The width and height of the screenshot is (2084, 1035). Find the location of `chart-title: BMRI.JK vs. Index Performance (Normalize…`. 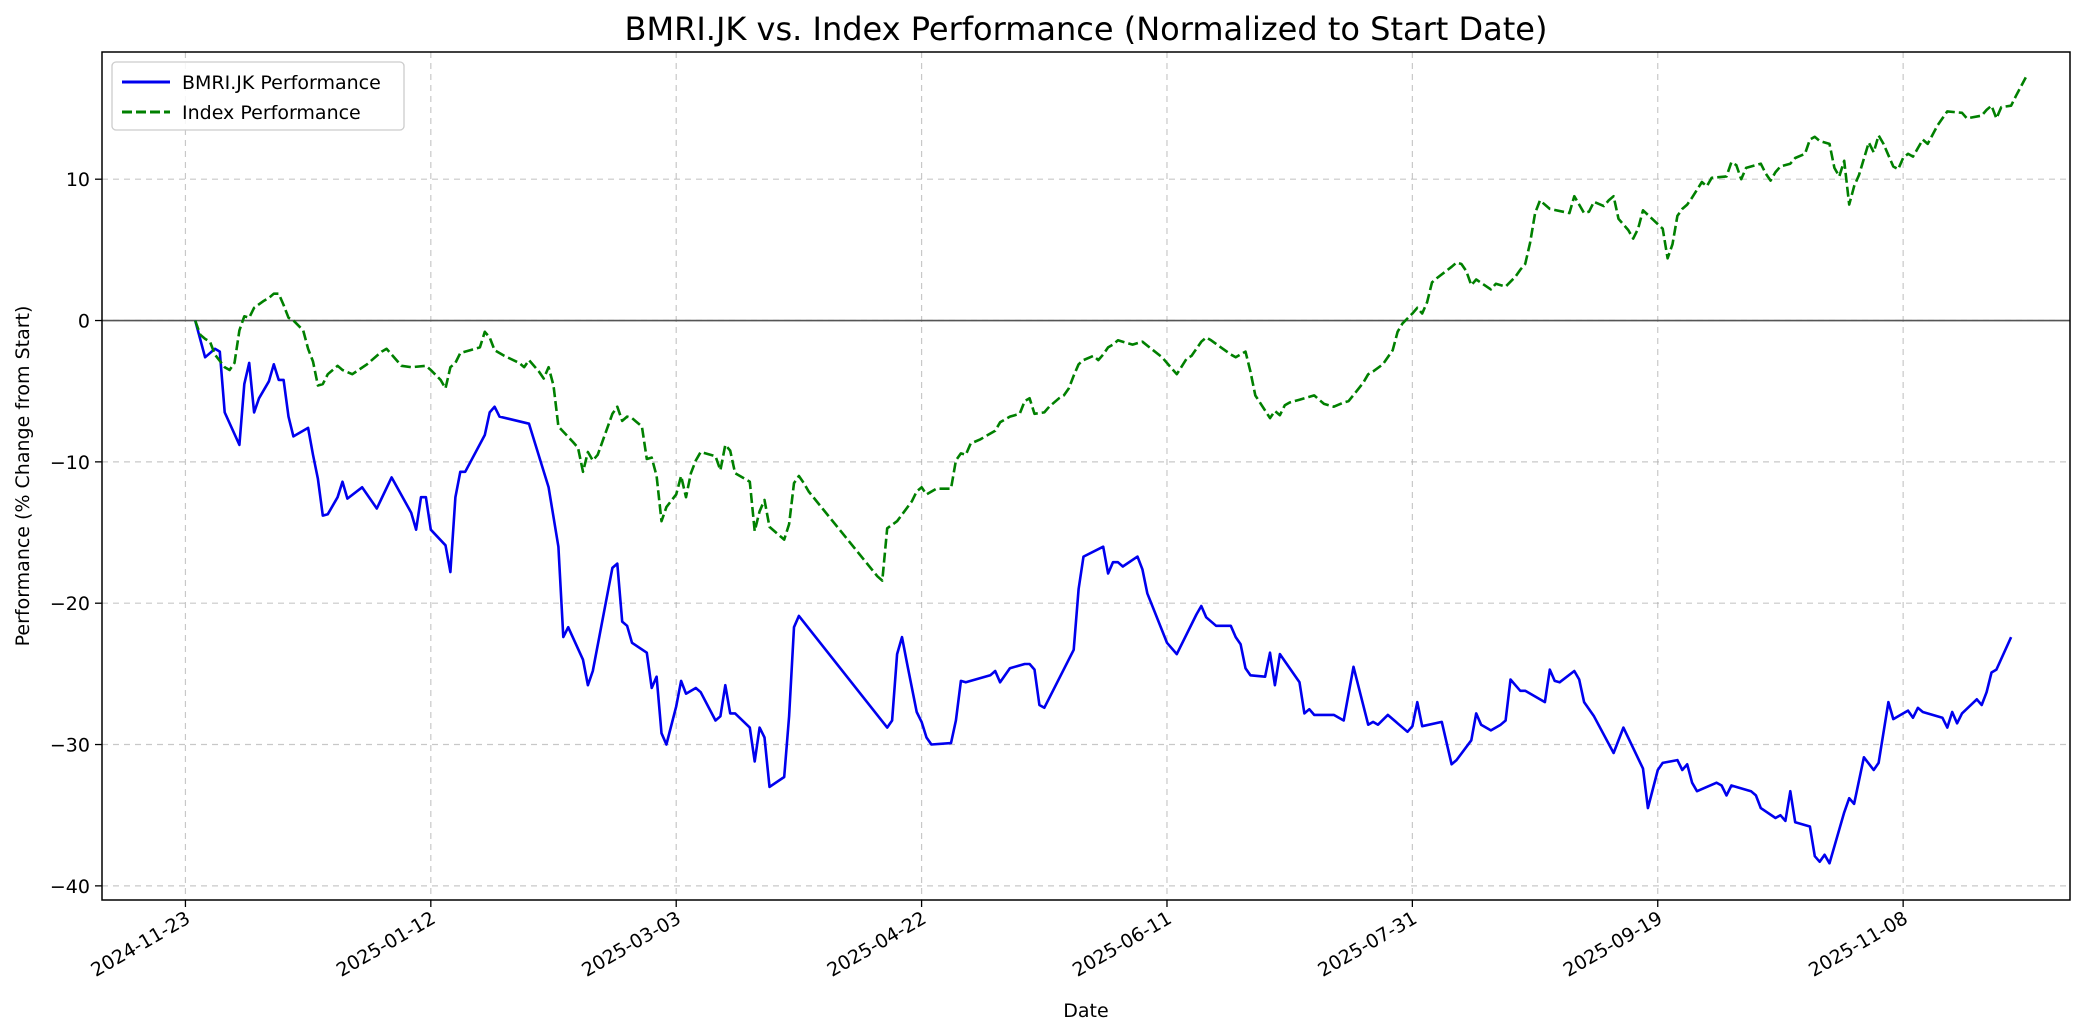

chart-title: BMRI.JK vs. Index Performance (Normalize… is located at coordinates (1086, 29).